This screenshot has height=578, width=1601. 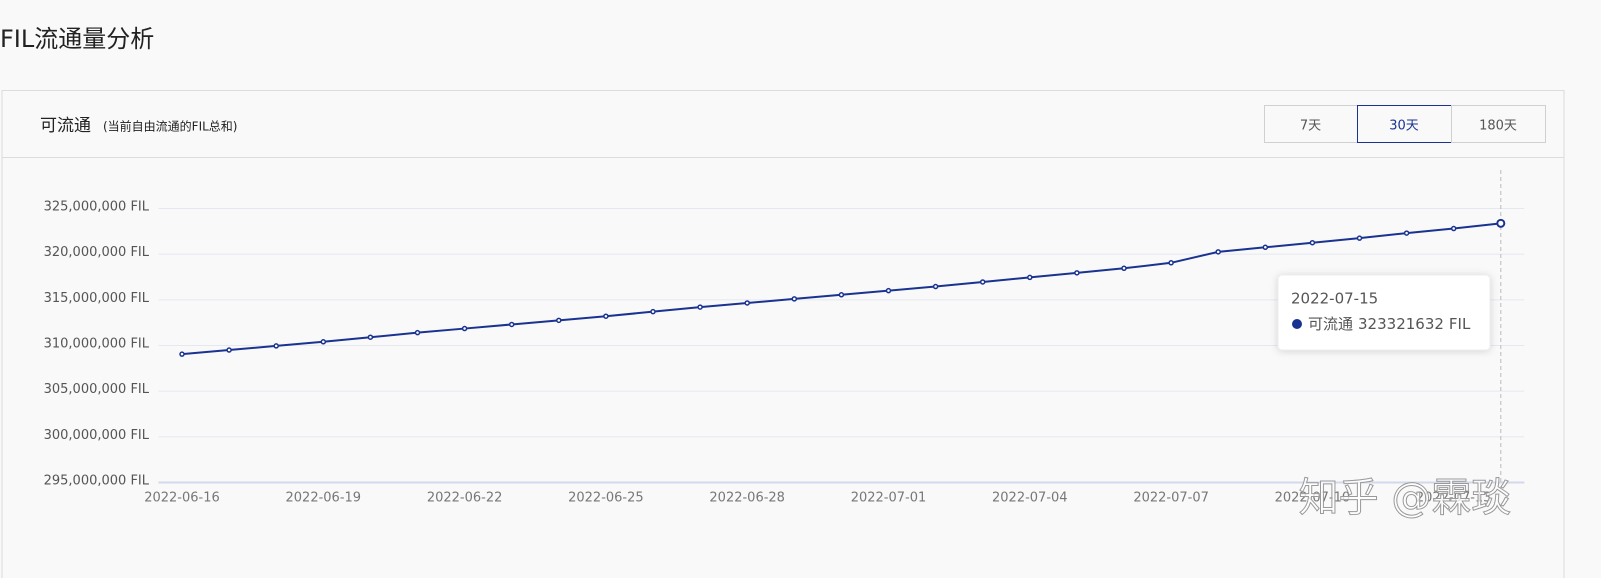 I want to click on panel-title: 可流通, so click(x=65, y=126).